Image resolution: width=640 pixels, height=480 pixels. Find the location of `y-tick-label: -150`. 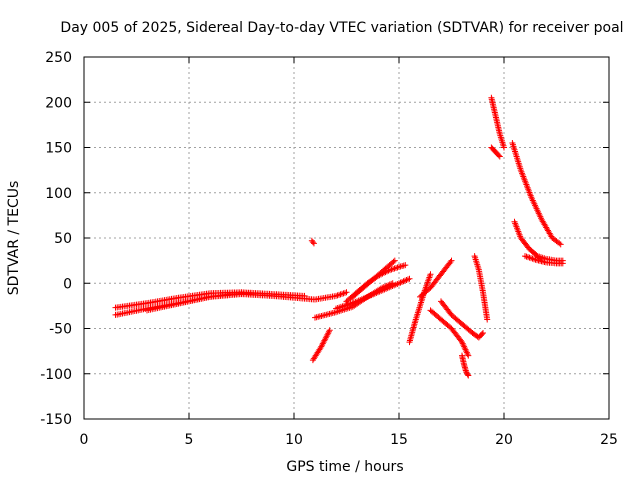

y-tick-label: -150 is located at coordinates (56, 420).